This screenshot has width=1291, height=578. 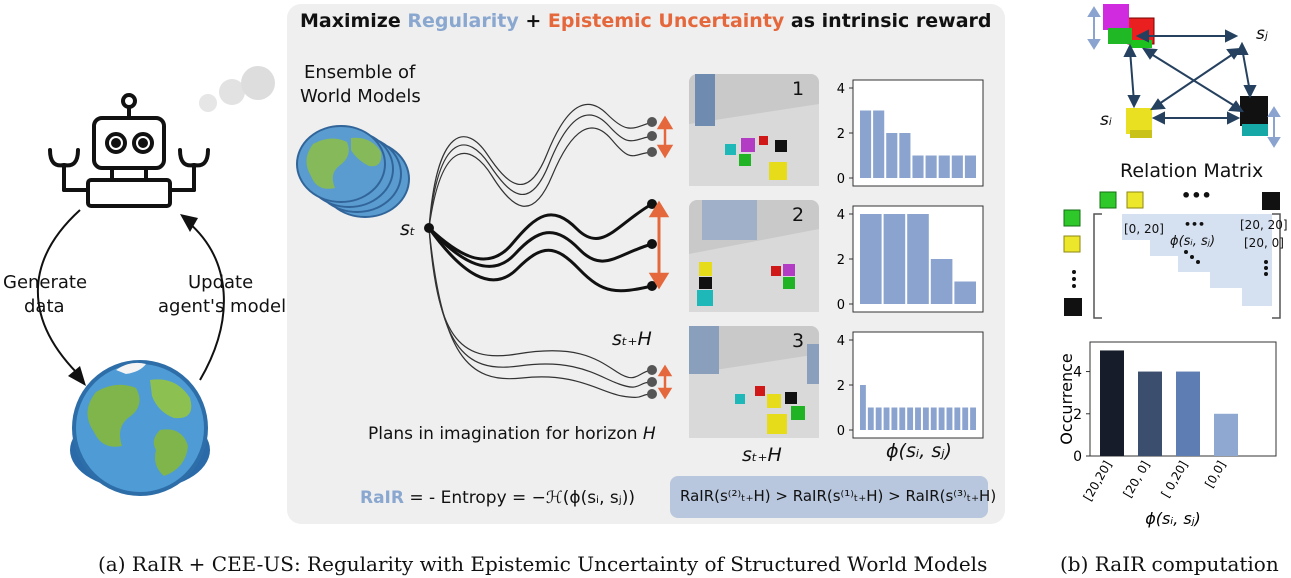 What do you see at coordinates (156, 281) in the screenshot?
I see `agent-loop-diagram` at bounding box center [156, 281].